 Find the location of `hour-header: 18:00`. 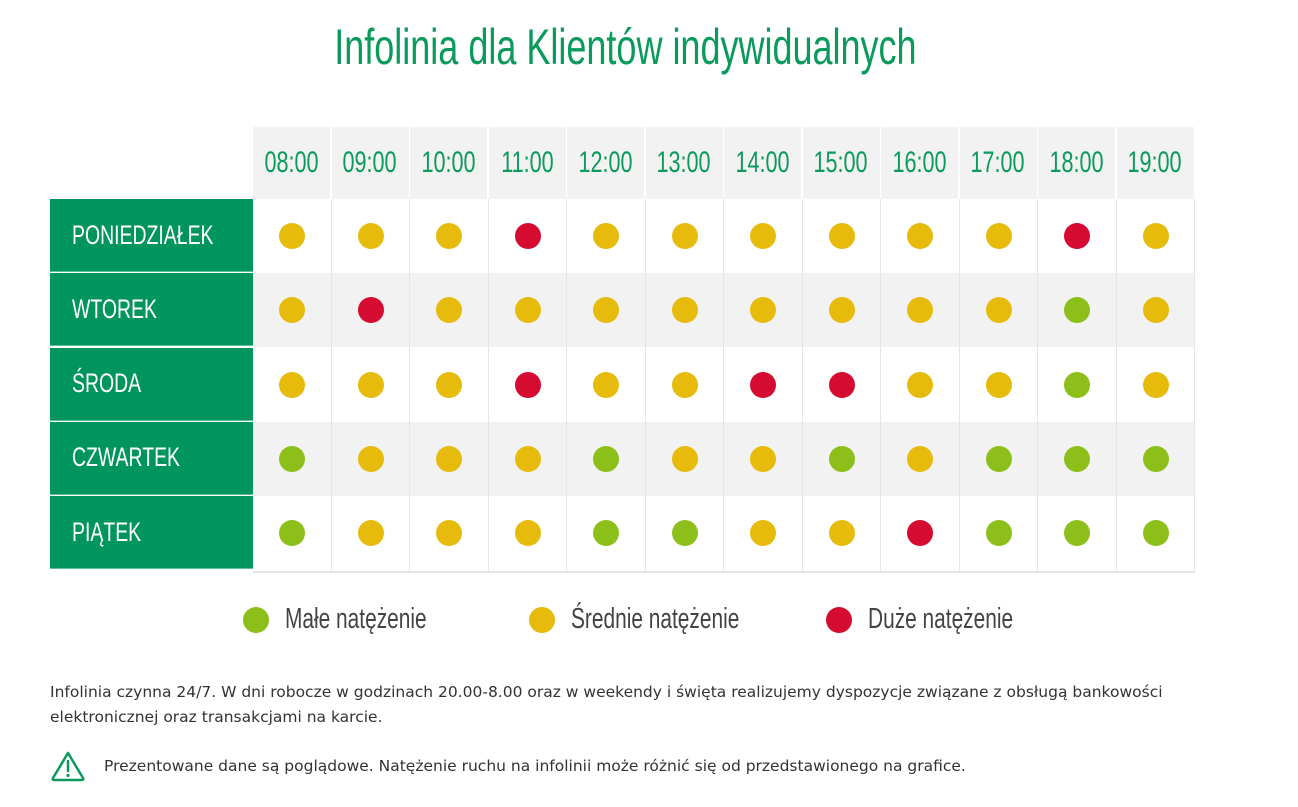

hour-header: 18:00 is located at coordinates (1076, 163).